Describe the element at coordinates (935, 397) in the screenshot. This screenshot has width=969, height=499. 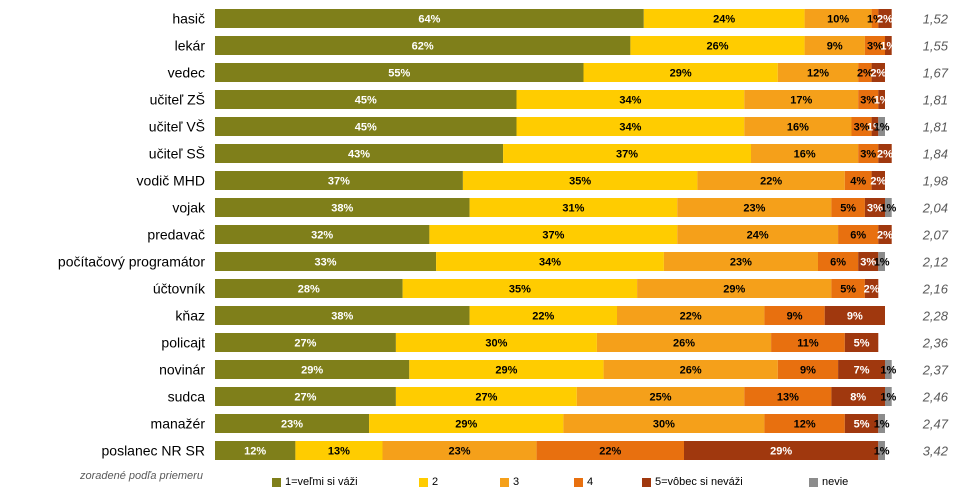
I see `mean-value: 2,46` at that location.